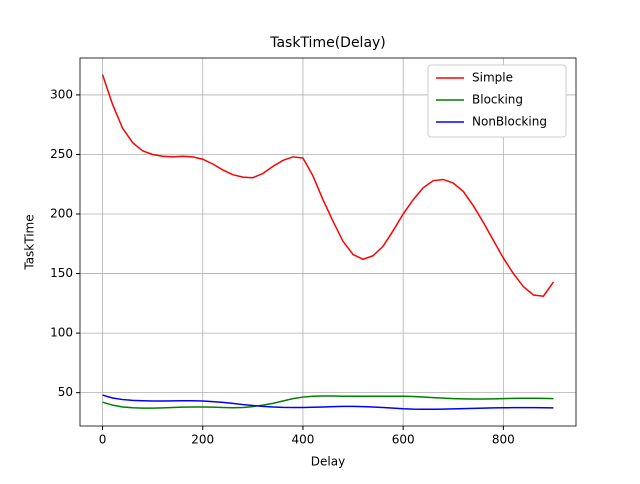  What do you see at coordinates (103, 440) in the screenshot?
I see `x-tick-label: 0` at bounding box center [103, 440].